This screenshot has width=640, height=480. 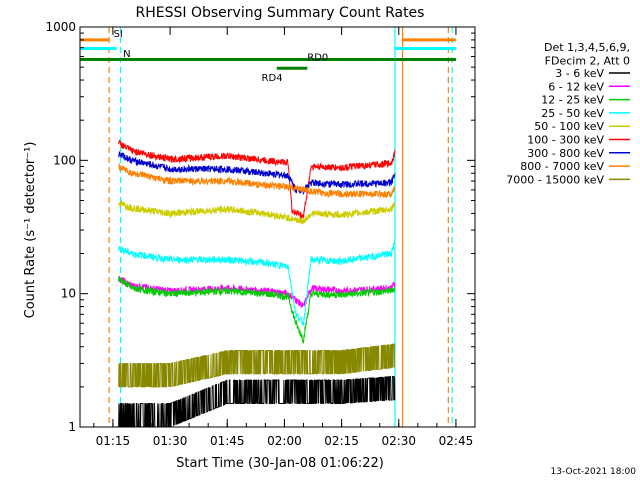 What do you see at coordinates (587, 47) in the screenshot?
I see `legend-header: Det 1,3,4,5,6,9,` at bounding box center [587, 47].